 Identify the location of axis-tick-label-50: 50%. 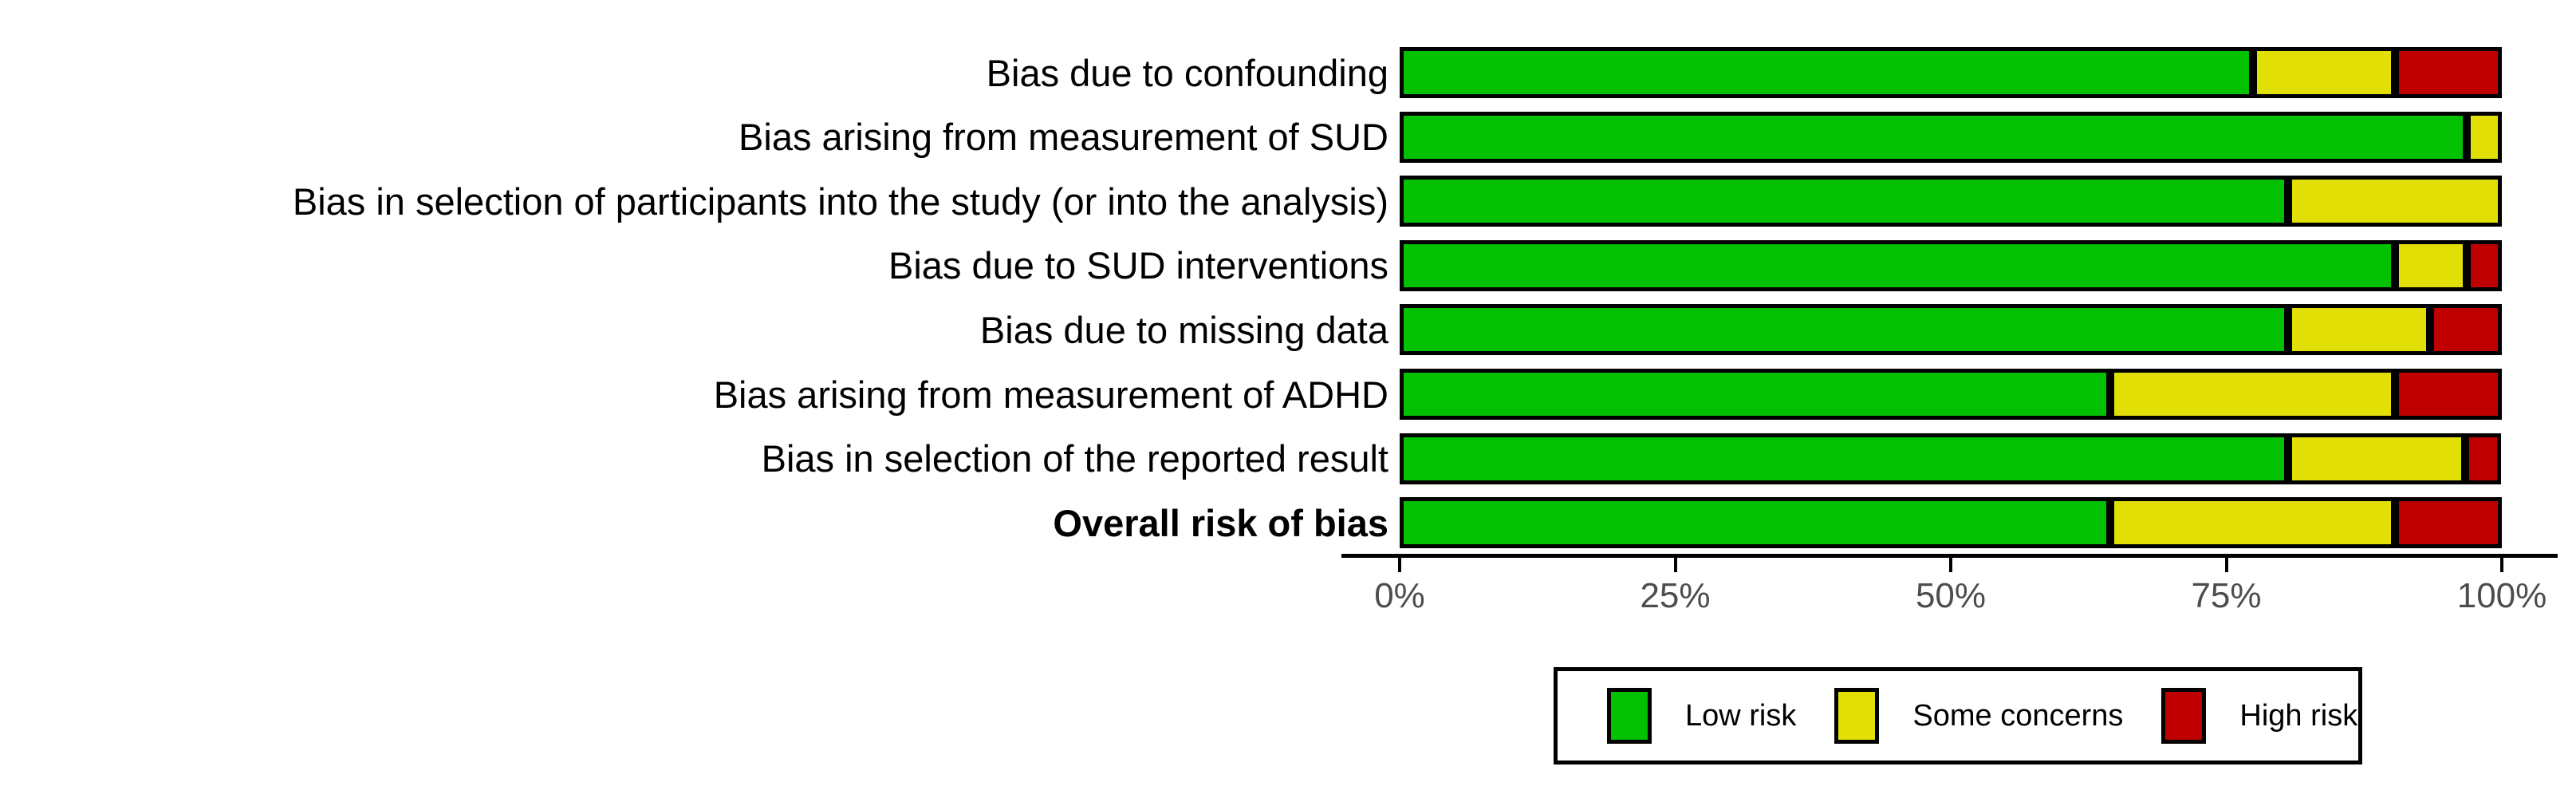
(1951, 595).